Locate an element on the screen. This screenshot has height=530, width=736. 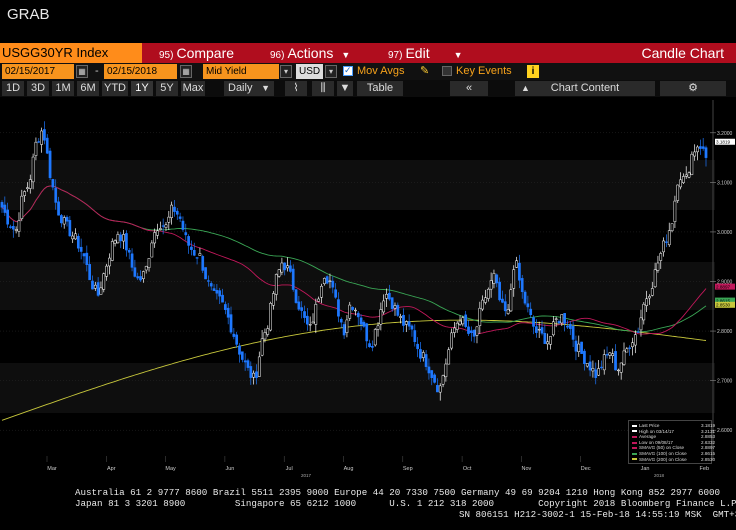
range-button-1y: 1Y is located at coordinates (142, 88).